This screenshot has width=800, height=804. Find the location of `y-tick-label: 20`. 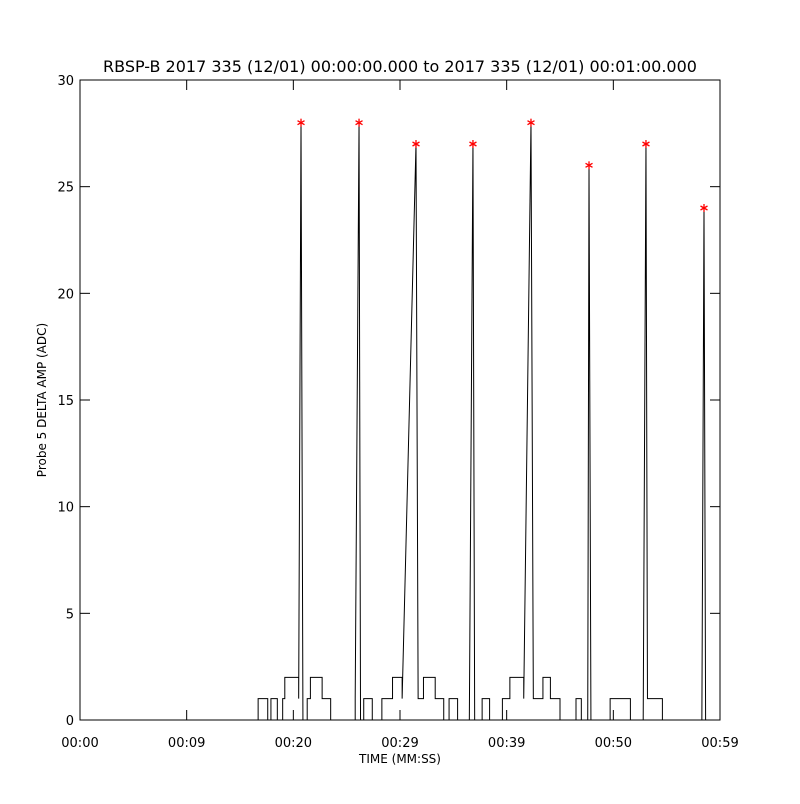

y-tick-label: 20 is located at coordinates (65, 294).